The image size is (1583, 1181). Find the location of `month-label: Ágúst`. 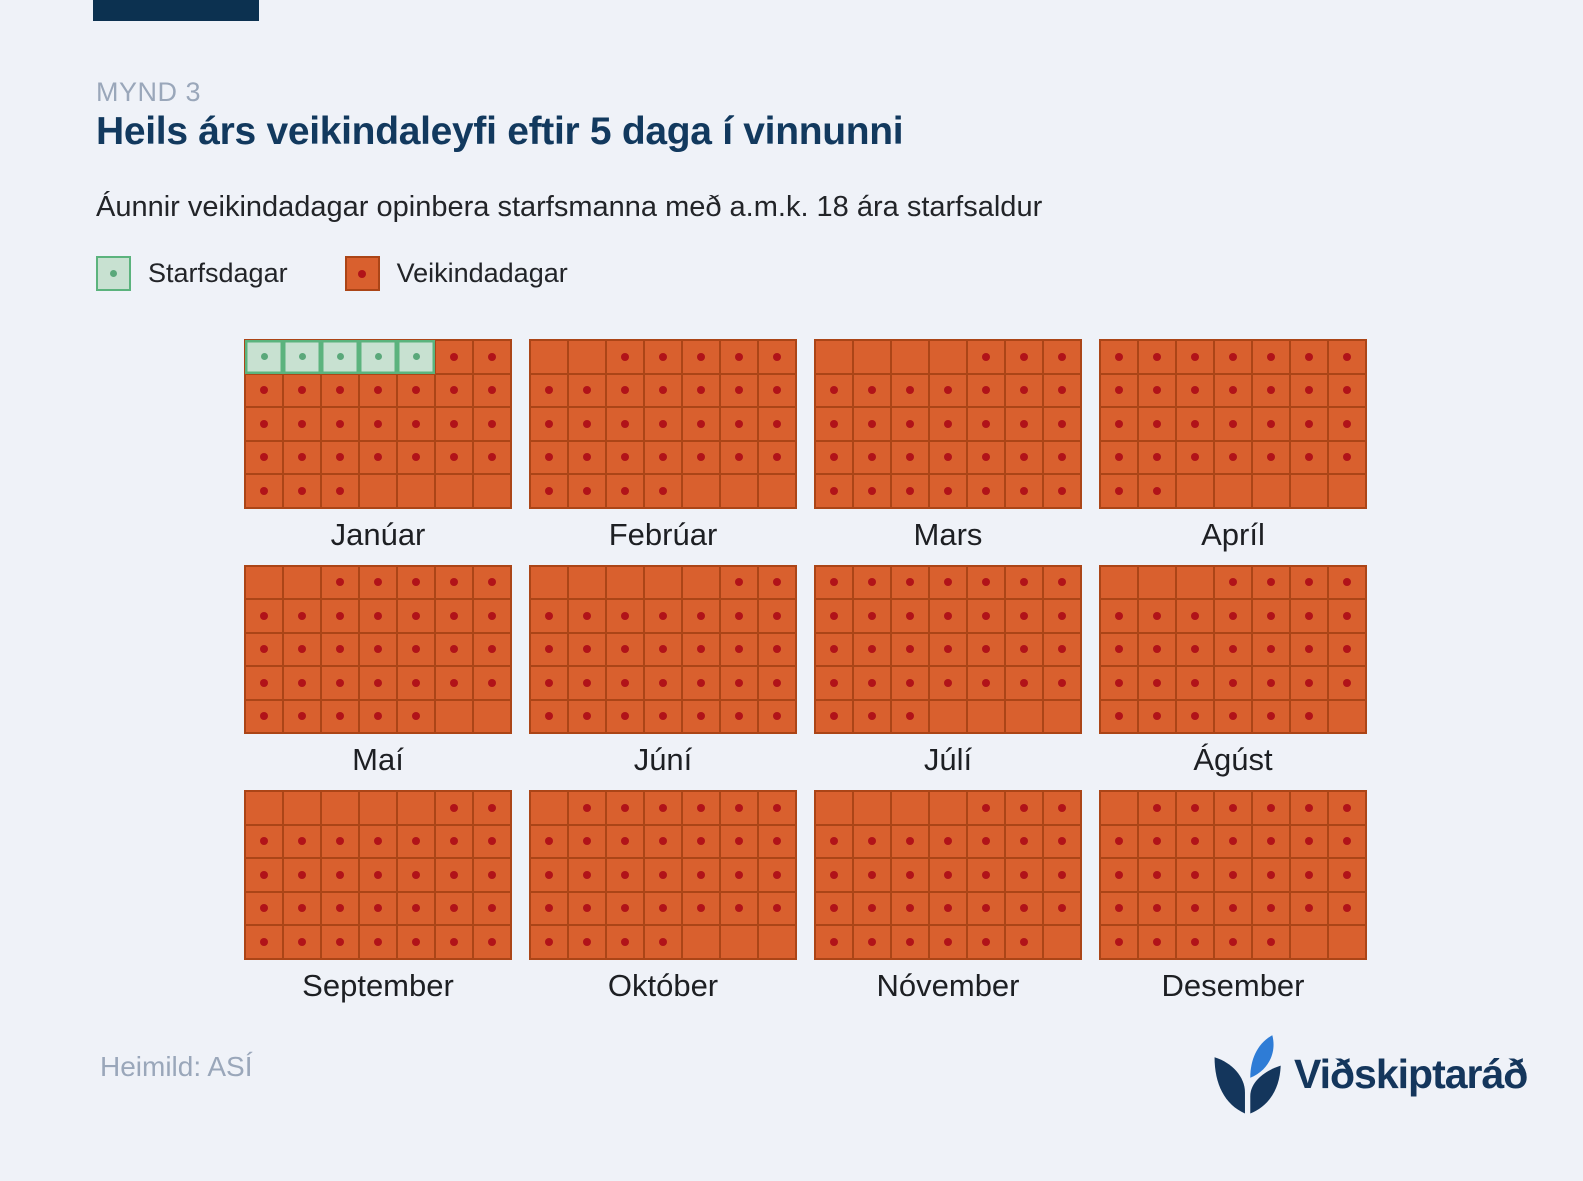

month-label: Ágúst is located at coordinates (1233, 759).